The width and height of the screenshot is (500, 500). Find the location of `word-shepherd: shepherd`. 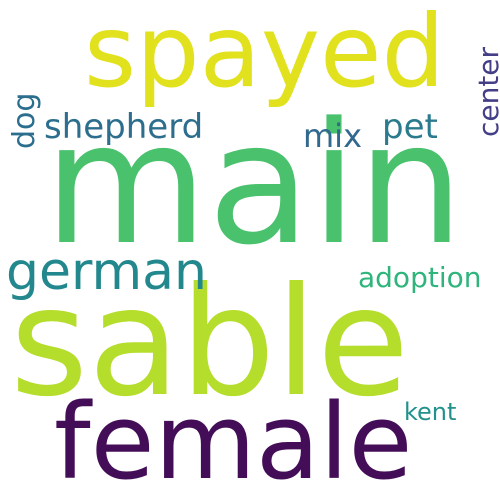

word-shepherd: shepherd is located at coordinates (124, 127).